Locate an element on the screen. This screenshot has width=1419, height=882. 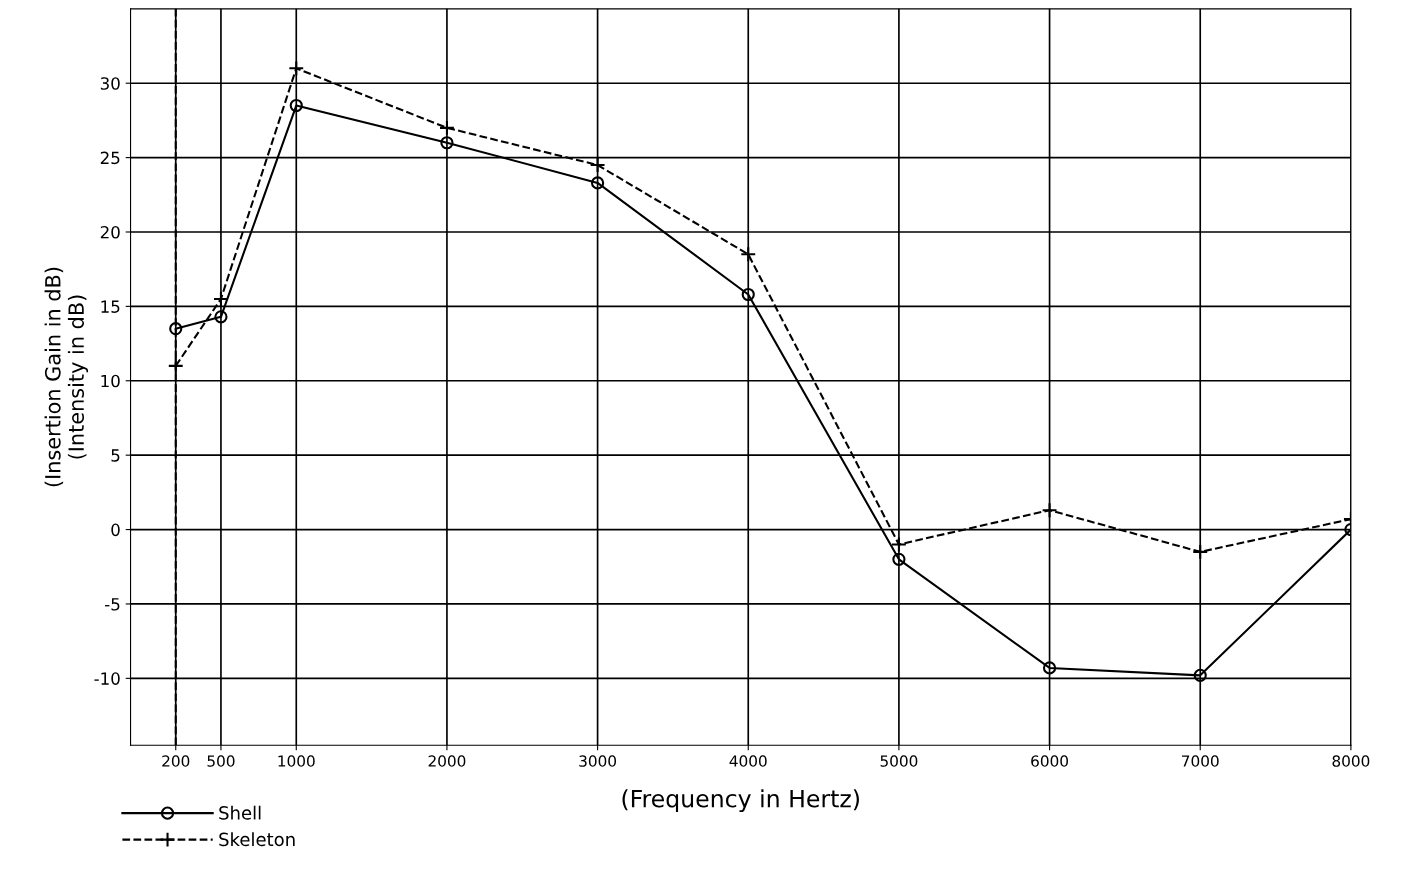
x-tick-label: 3000 is located at coordinates (598, 761).